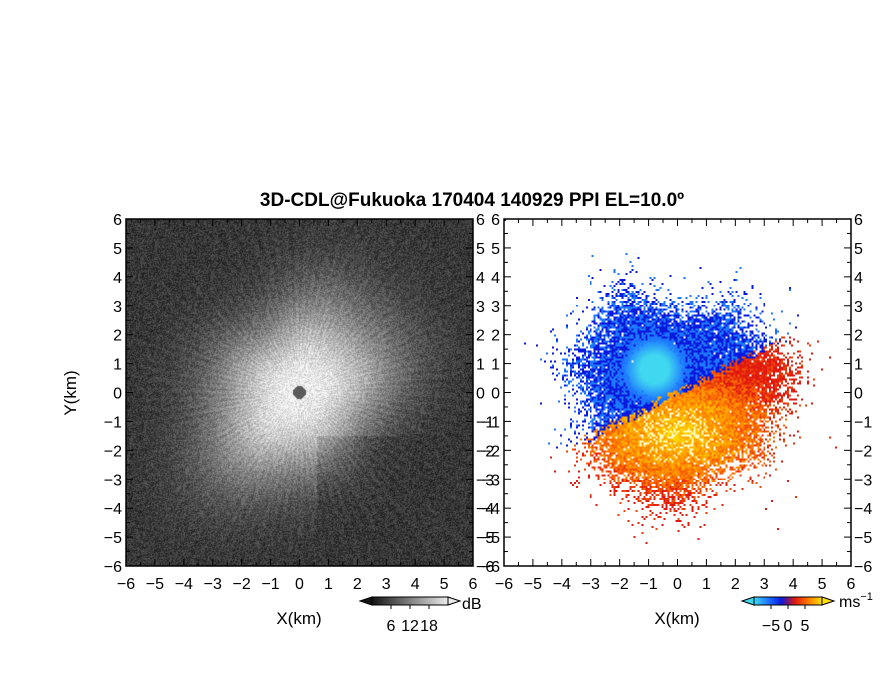 The width and height of the screenshot is (880, 680). I want to click on colorbar-tick-label: 0, so click(788, 626).